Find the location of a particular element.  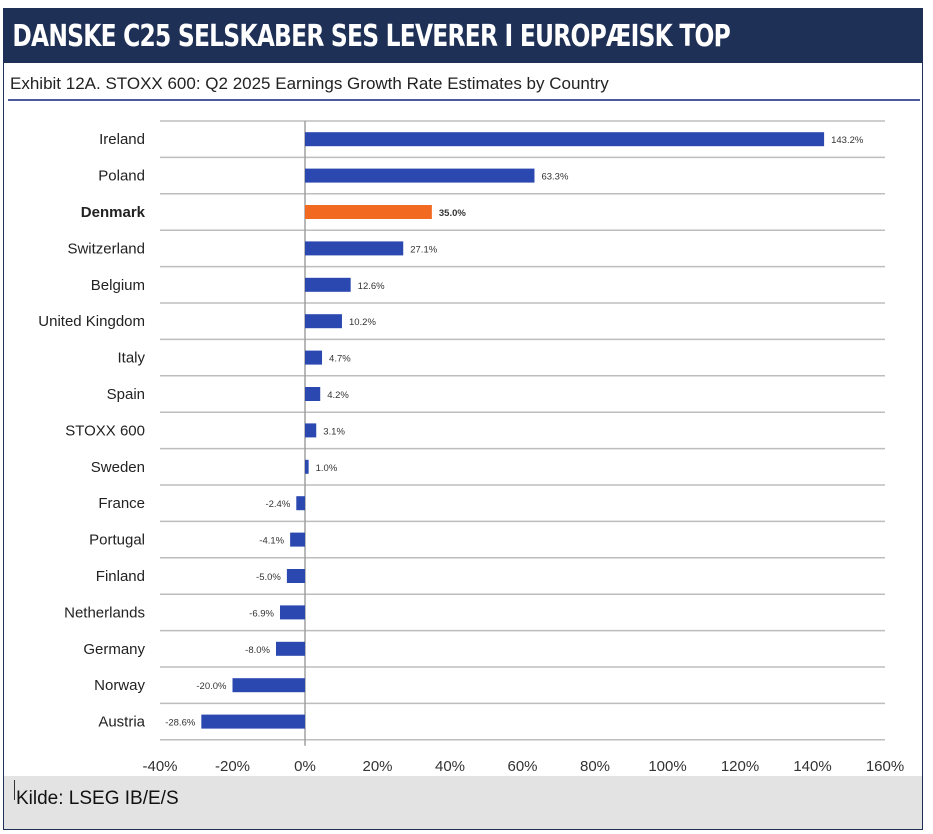

text-cursor is located at coordinates (14, 790).